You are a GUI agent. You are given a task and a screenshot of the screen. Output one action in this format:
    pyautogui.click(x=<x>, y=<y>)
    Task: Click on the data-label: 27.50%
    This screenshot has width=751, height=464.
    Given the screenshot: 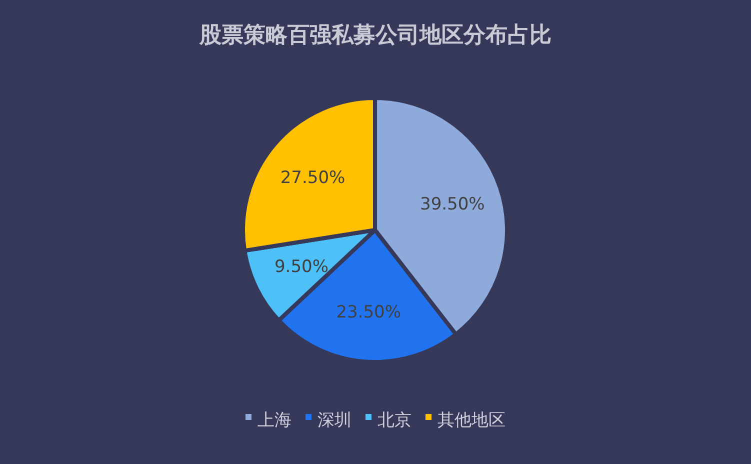 What is the action you would take?
    pyautogui.click(x=313, y=178)
    